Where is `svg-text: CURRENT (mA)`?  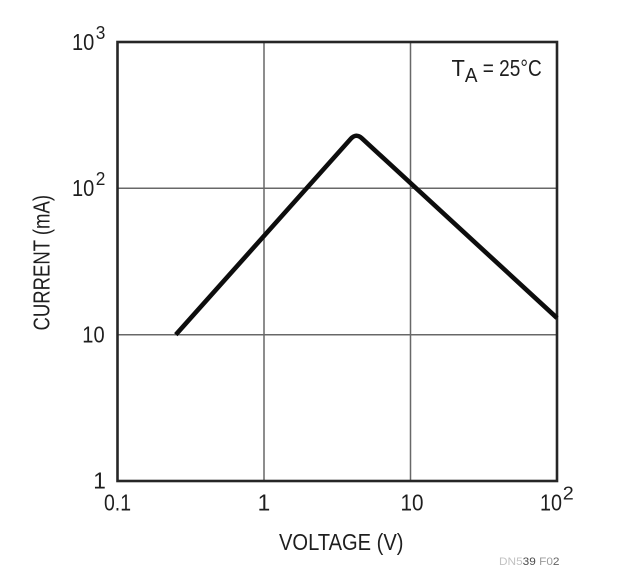
svg-text: CURRENT (mA) is located at coordinates (42, 263).